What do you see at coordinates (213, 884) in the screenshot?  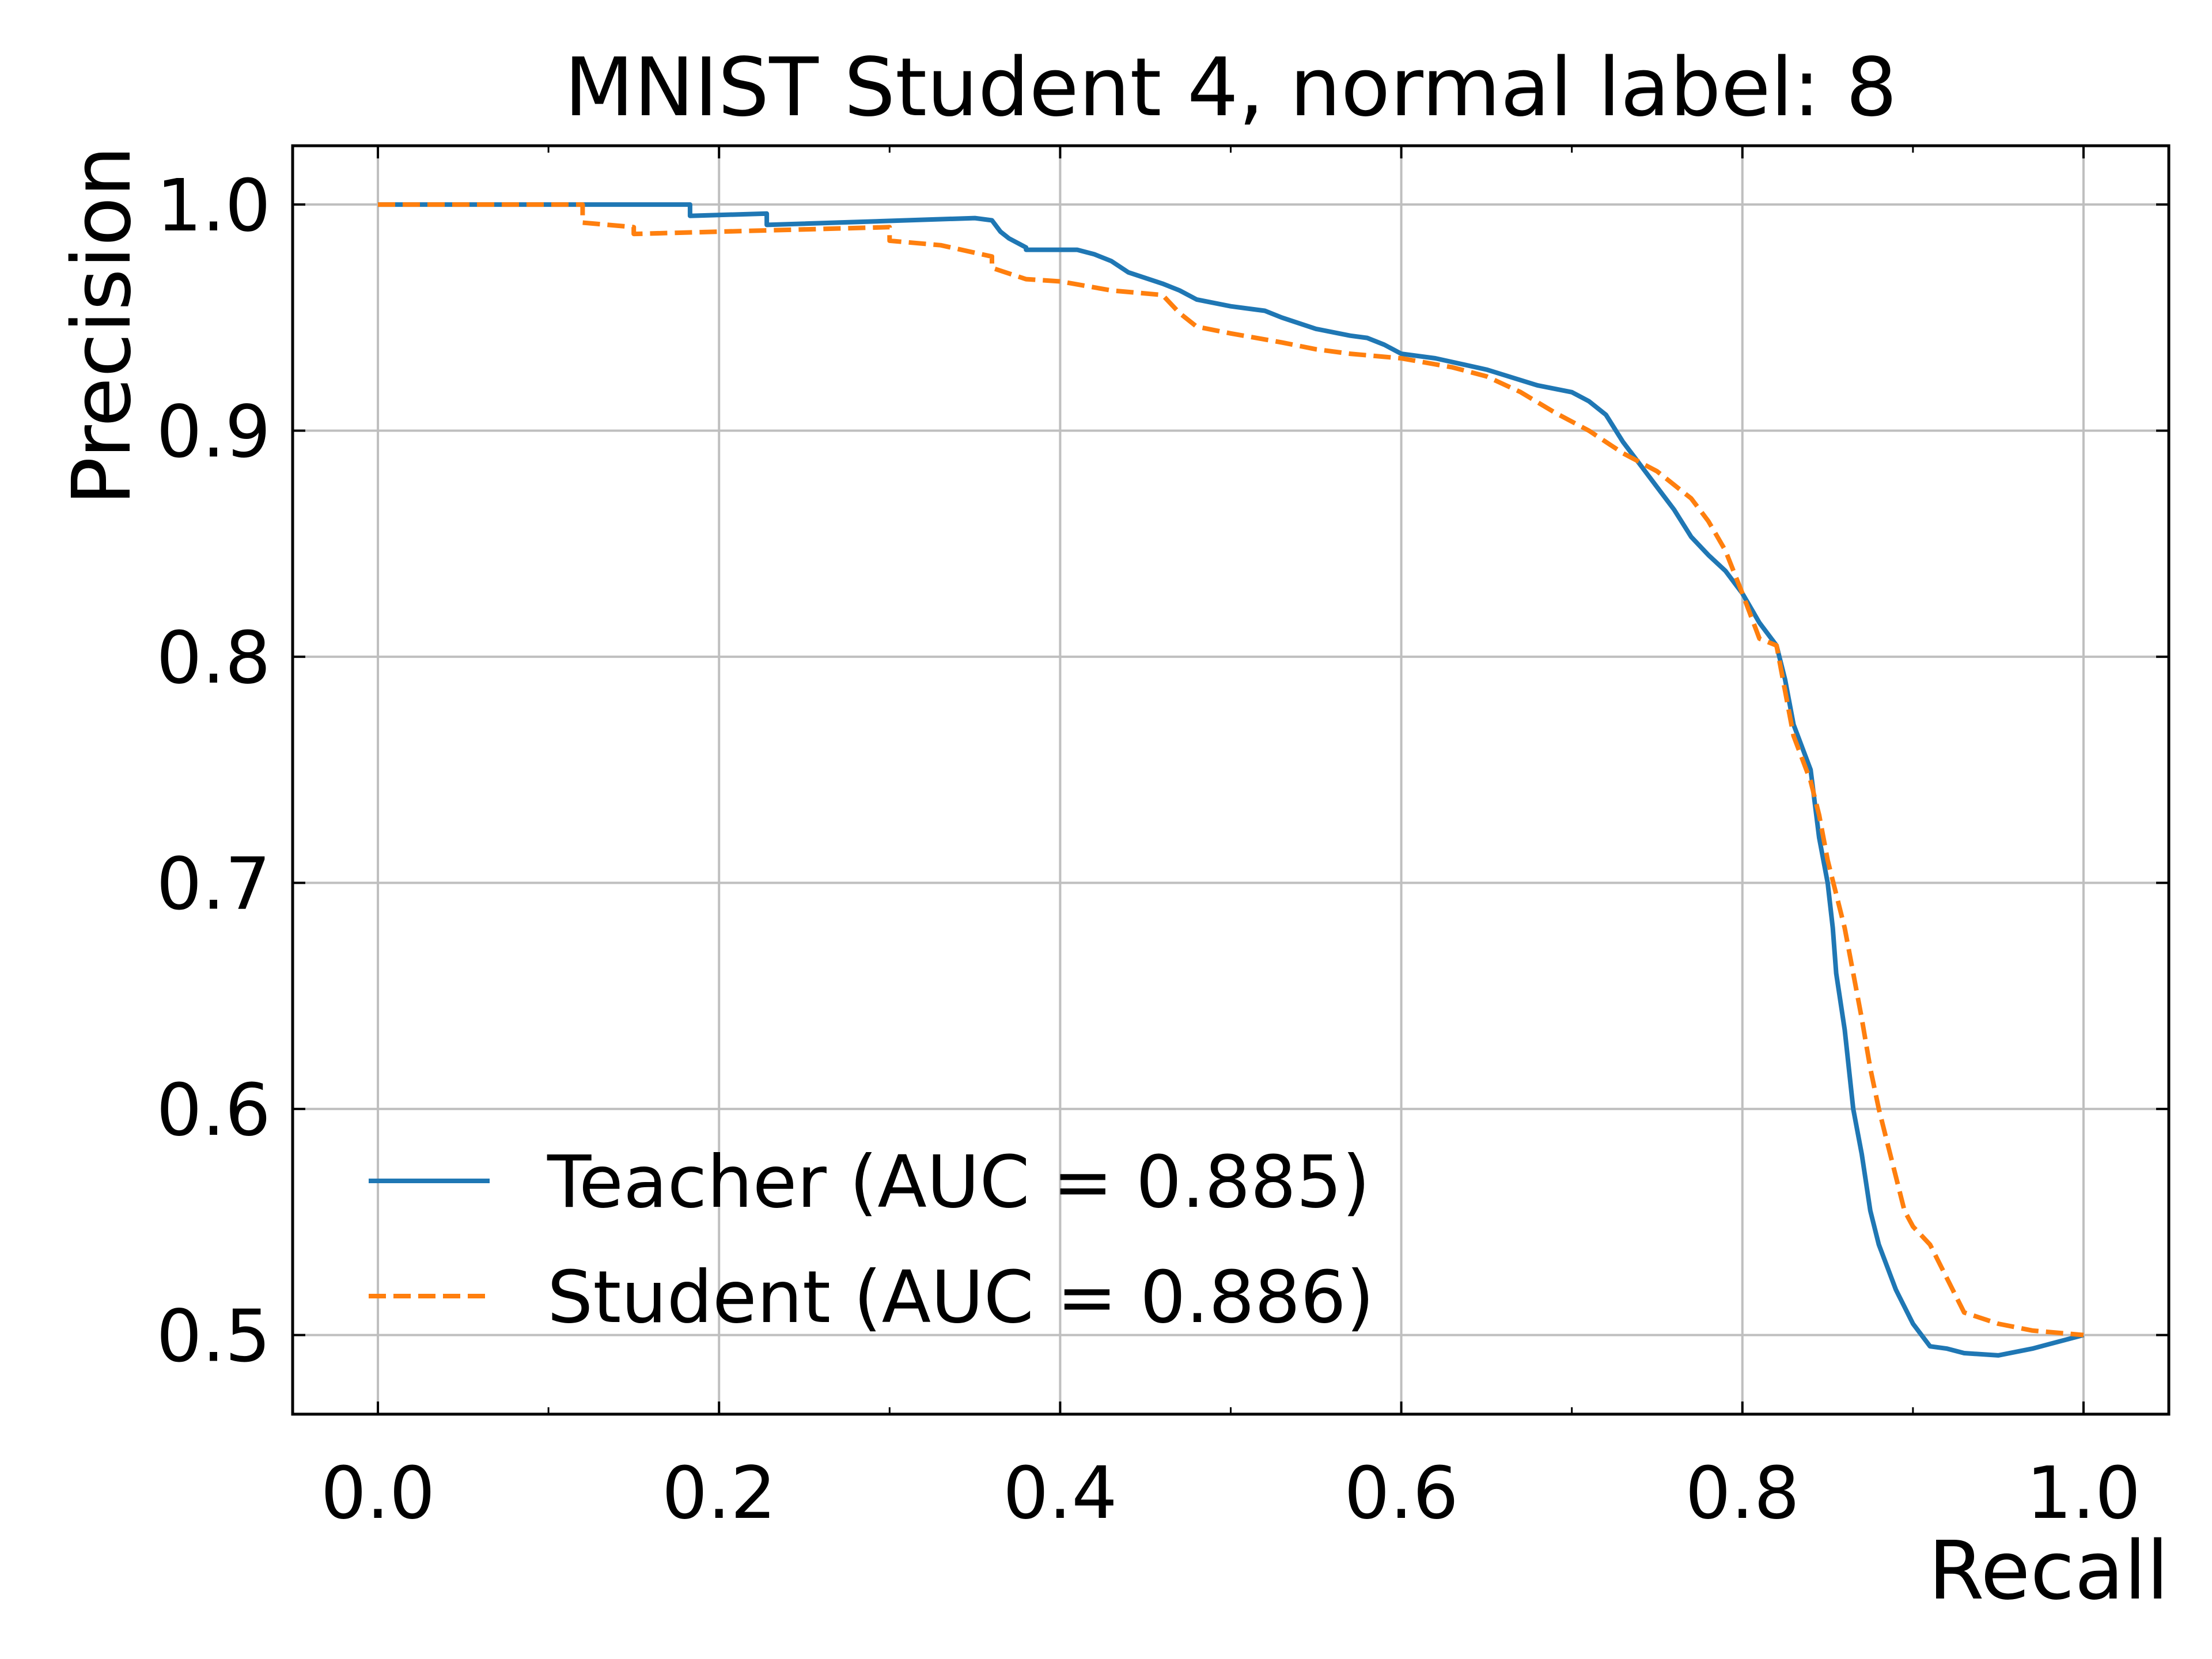 I see `y-tick-label: 0.7` at bounding box center [213, 884].